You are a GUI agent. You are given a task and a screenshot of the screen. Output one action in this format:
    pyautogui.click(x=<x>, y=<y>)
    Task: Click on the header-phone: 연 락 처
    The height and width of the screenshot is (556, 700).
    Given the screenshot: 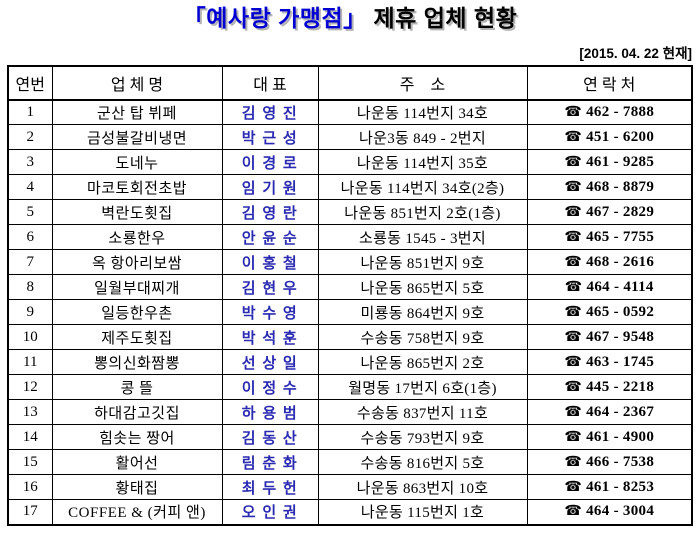 What is the action you would take?
    pyautogui.click(x=609, y=83)
    